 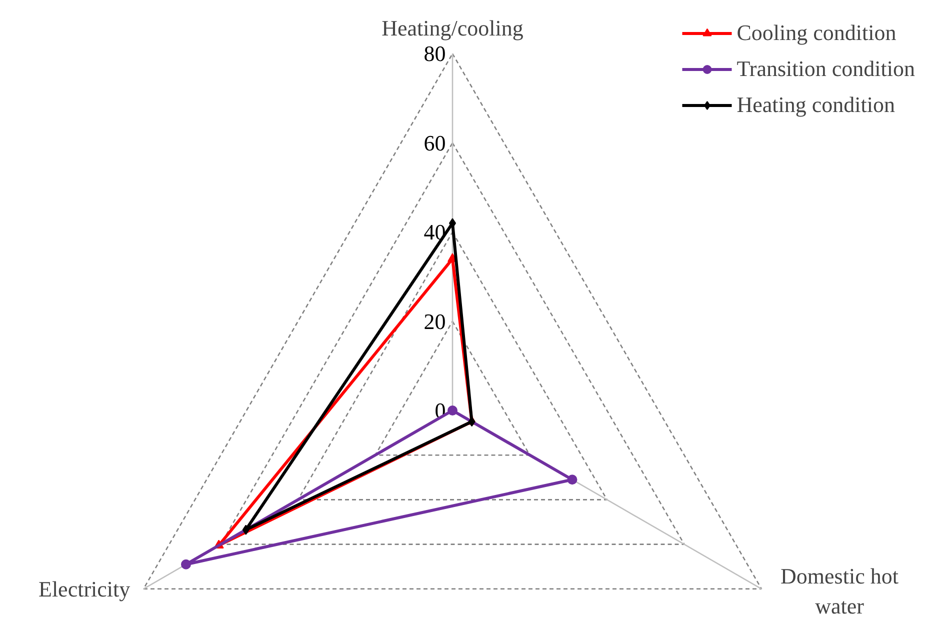 What do you see at coordinates (816, 33) in the screenshot?
I see `legend-label: Cooling condition` at bounding box center [816, 33].